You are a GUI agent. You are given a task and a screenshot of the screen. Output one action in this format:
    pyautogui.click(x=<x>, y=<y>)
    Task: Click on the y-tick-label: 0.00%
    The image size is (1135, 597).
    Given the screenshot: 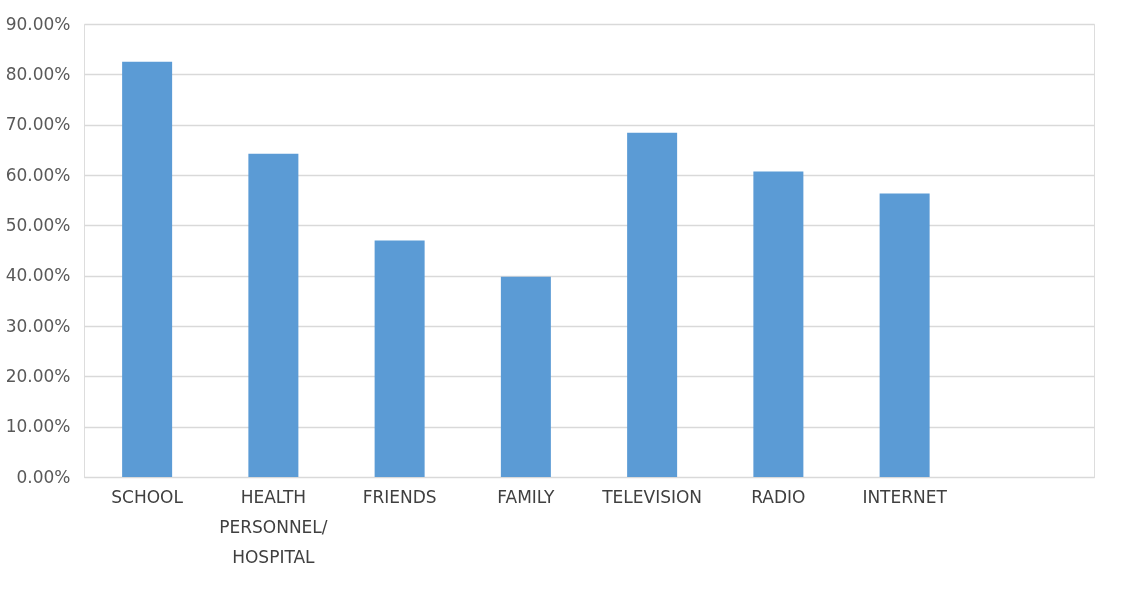 What is the action you would take?
    pyautogui.click(x=43, y=476)
    